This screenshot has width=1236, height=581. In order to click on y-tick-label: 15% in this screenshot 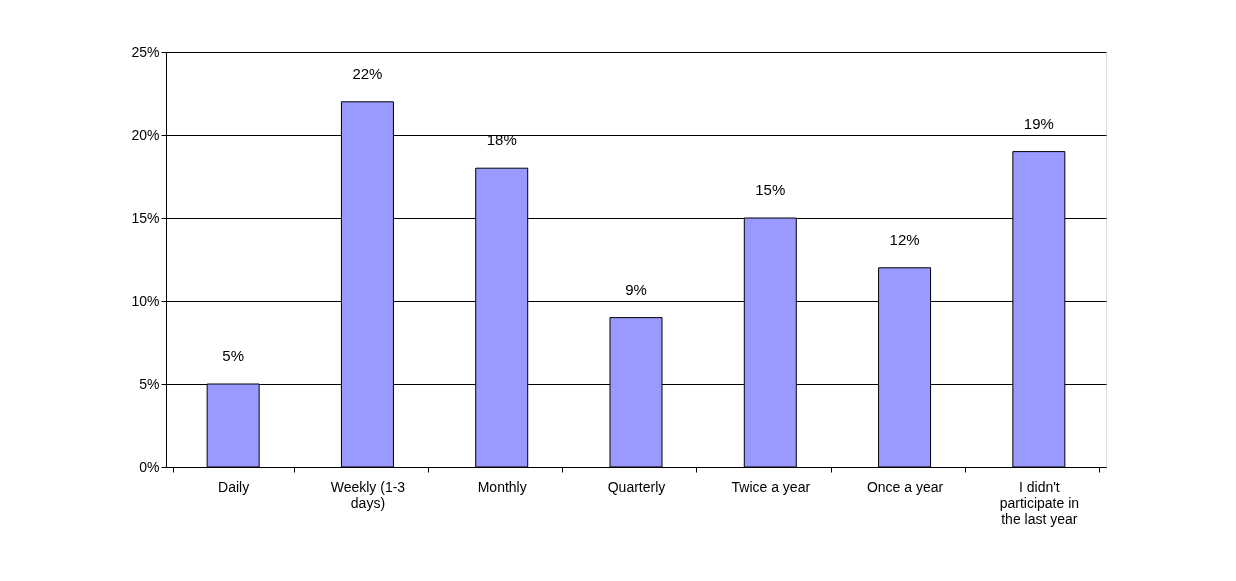, I will do `click(145, 217)`.